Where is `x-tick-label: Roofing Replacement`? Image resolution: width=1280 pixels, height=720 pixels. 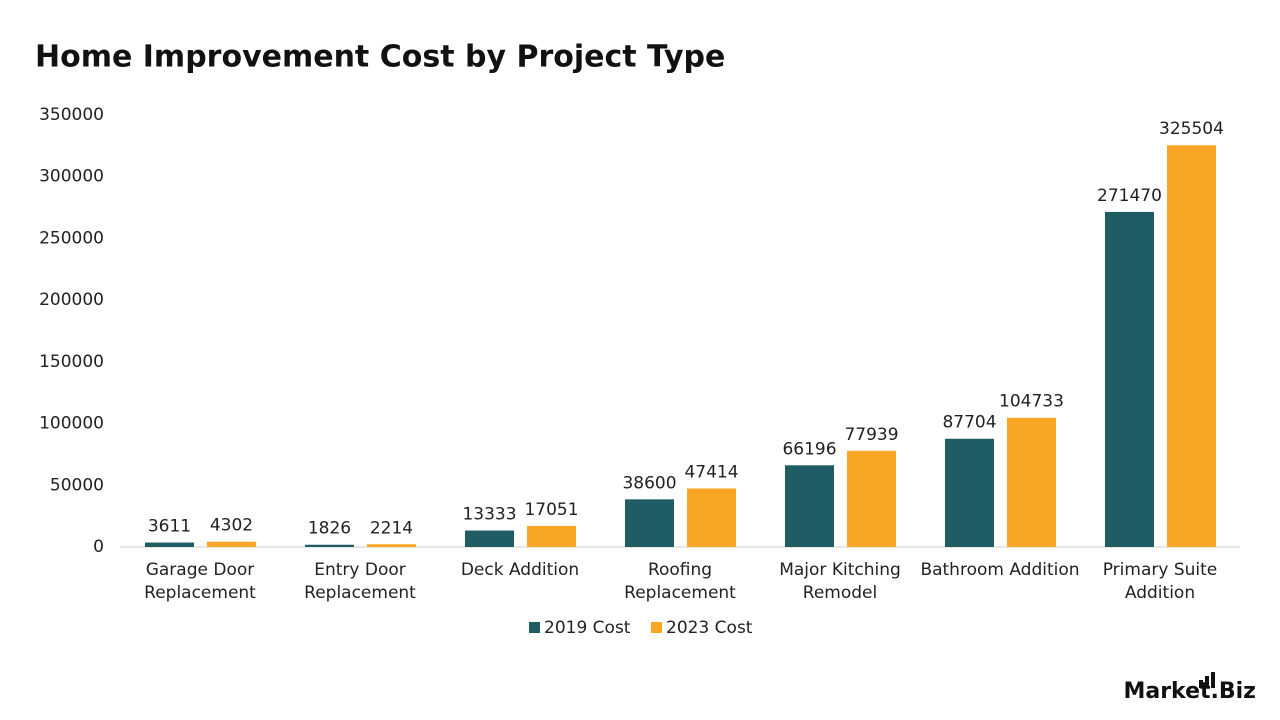 x-tick-label: Roofing Replacement is located at coordinates (680, 581).